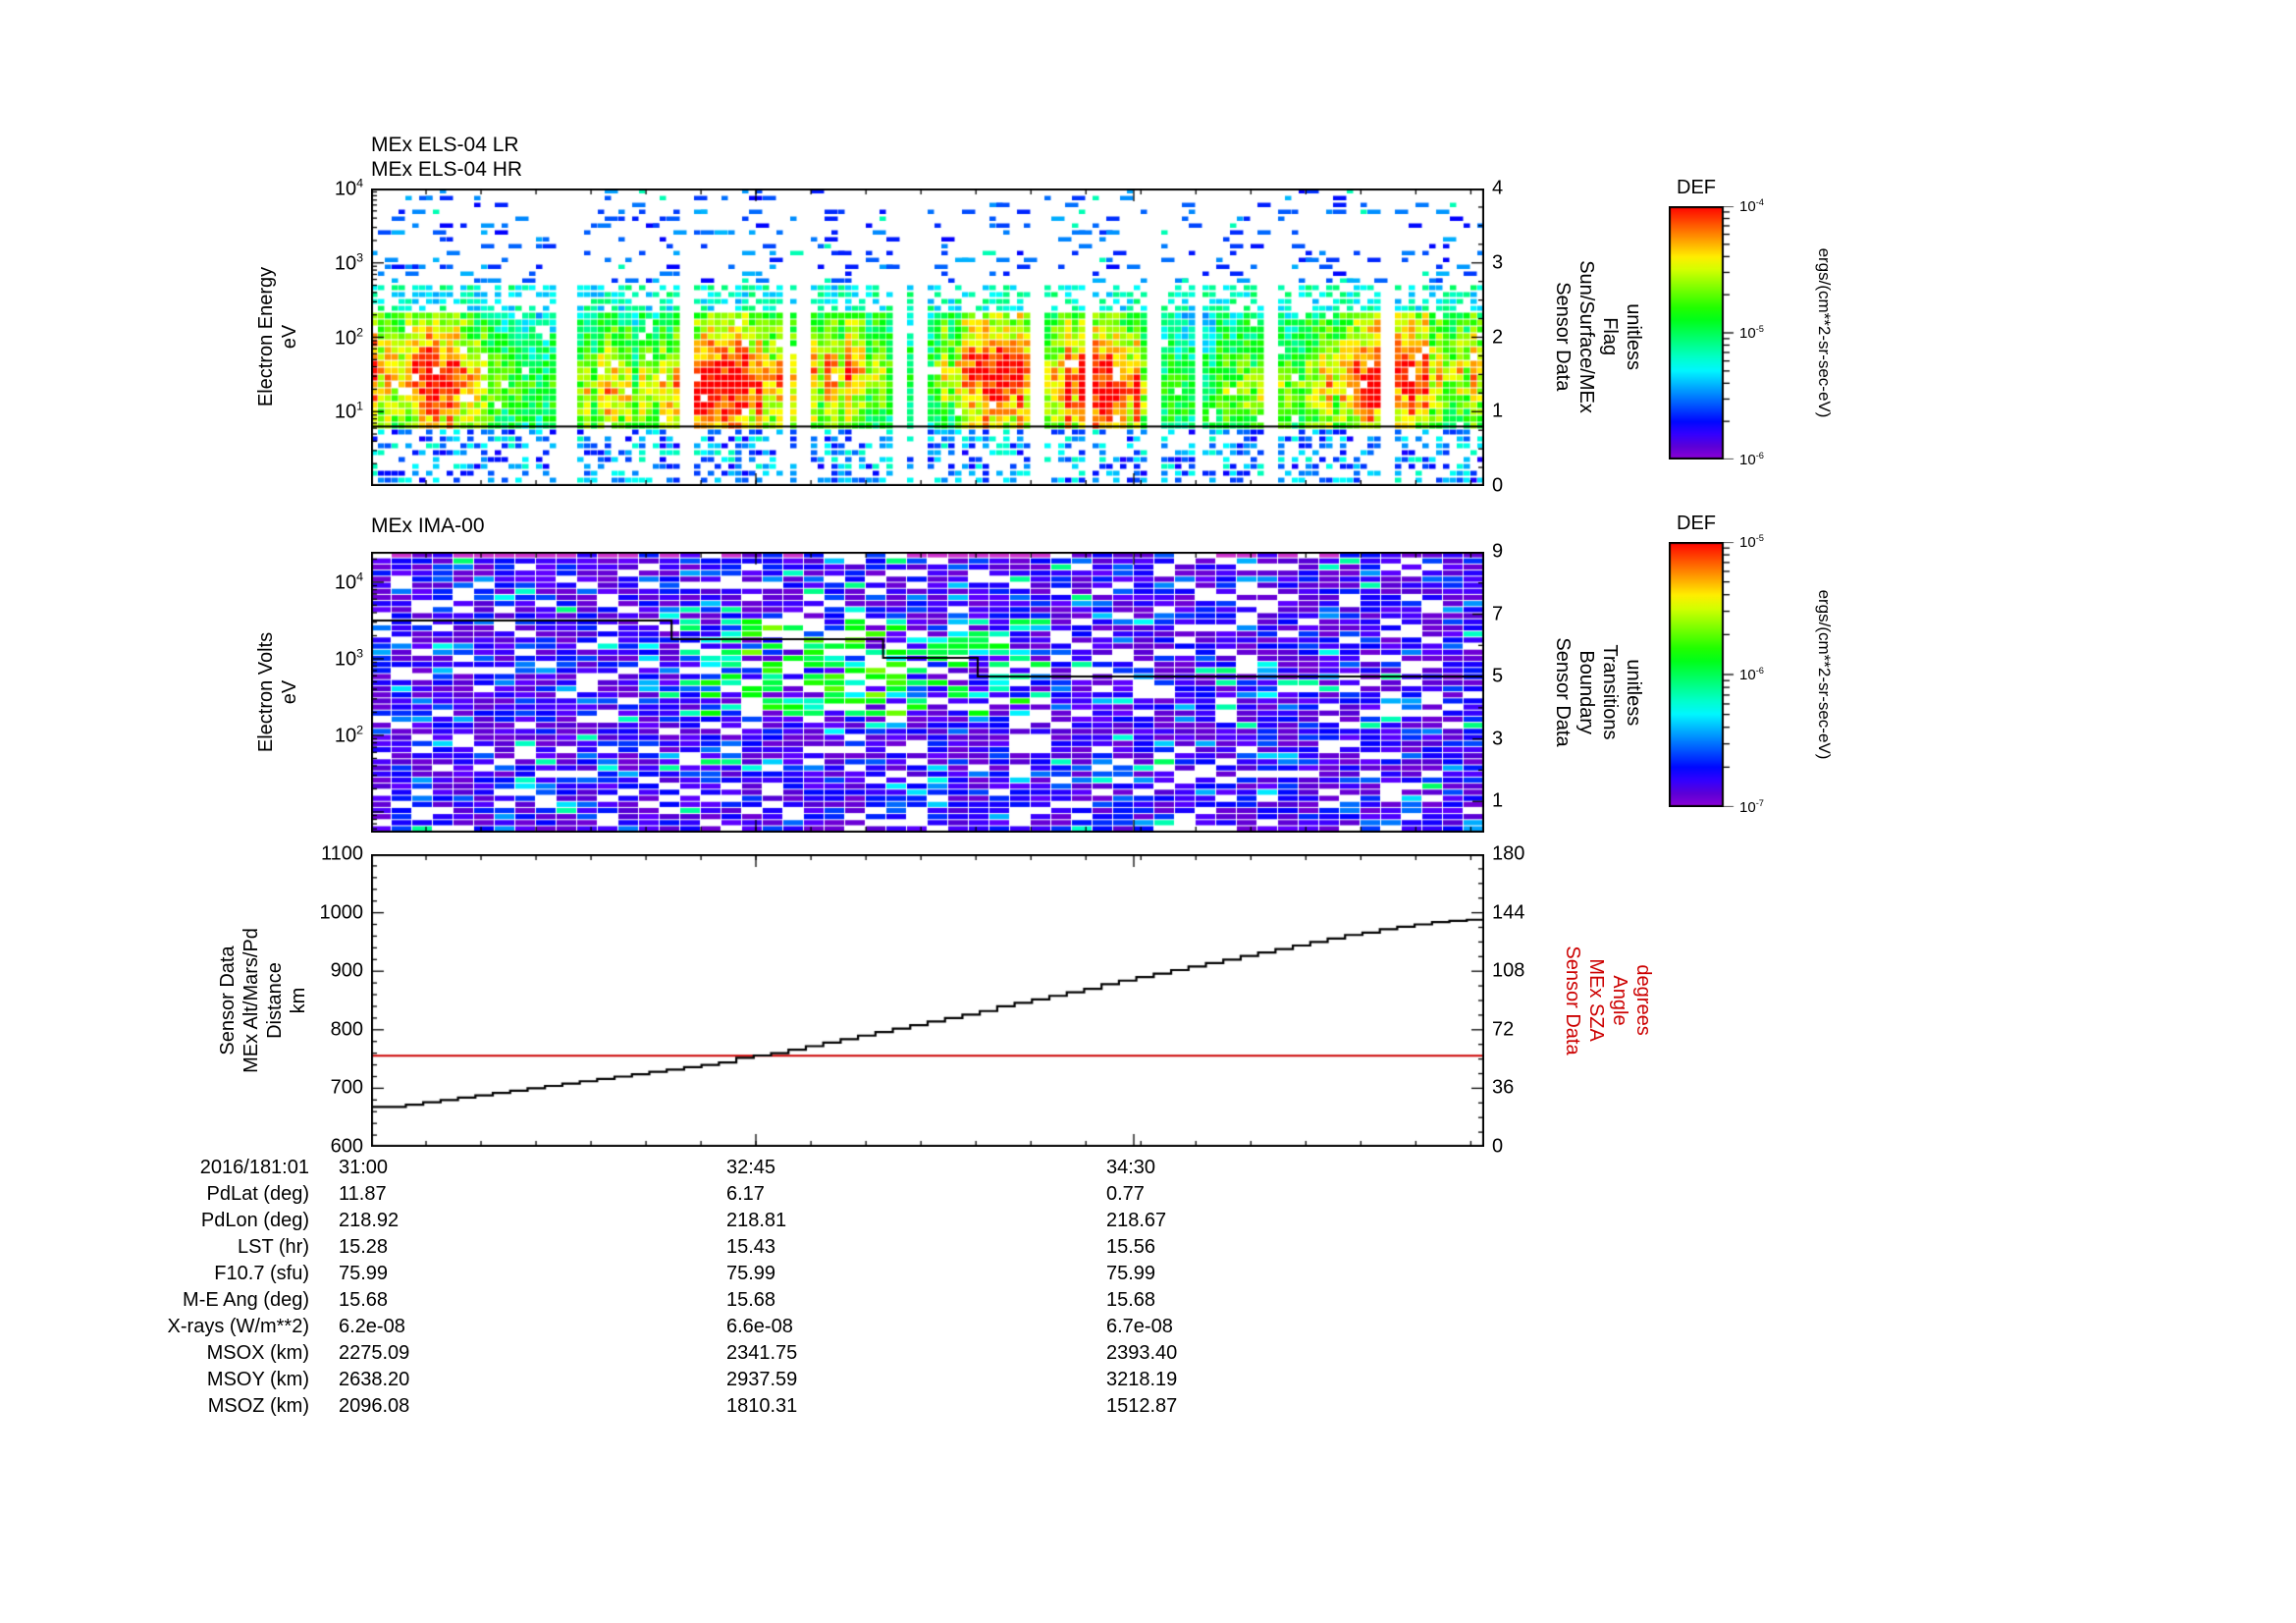 The width and height of the screenshot is (2296, 1623). Describe the element at coordinates (1751, 459) in the screenshot. I see `els-colorbar-tick-1e-6: 10⁻⁶` at that location.